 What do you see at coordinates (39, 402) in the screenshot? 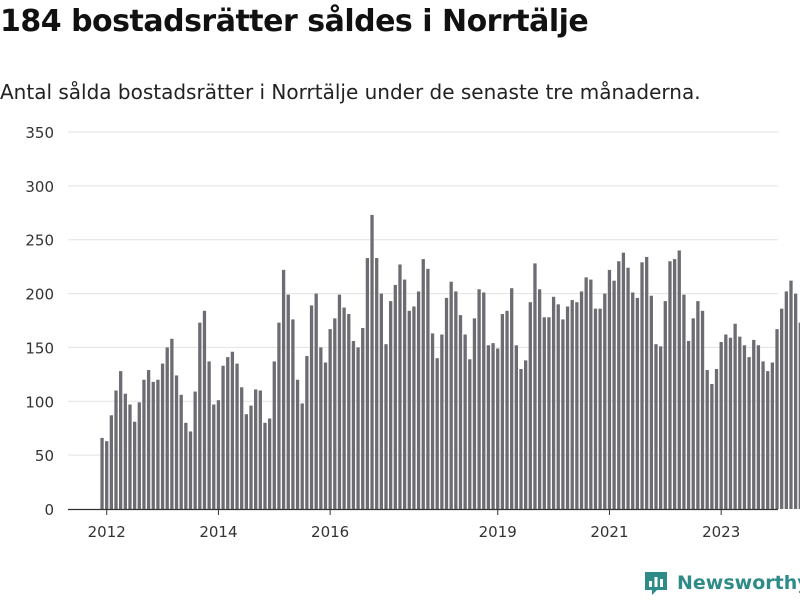
I see `y-tick-label: 100` at bounding box center [39, 402].